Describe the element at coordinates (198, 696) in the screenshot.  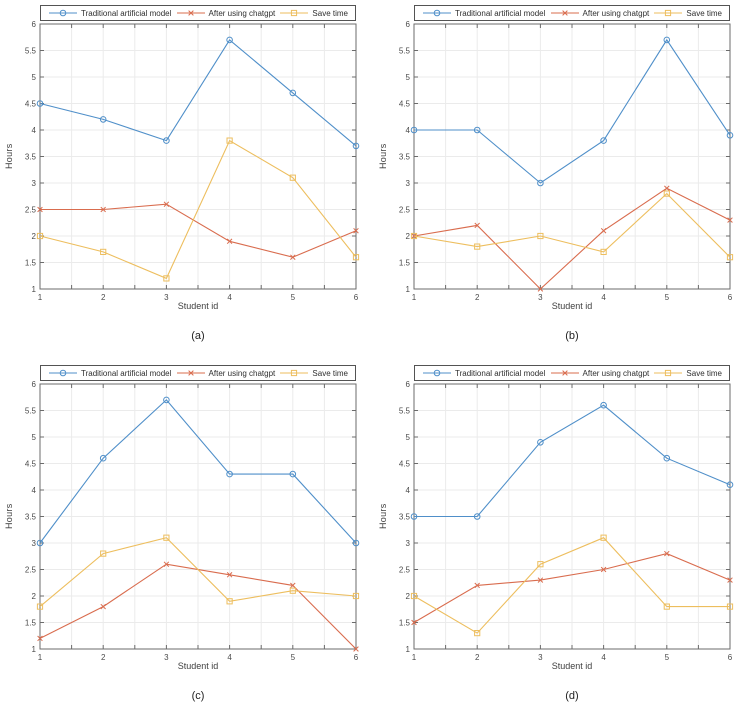
I see `subplot-caption-c: (c)` at that location.